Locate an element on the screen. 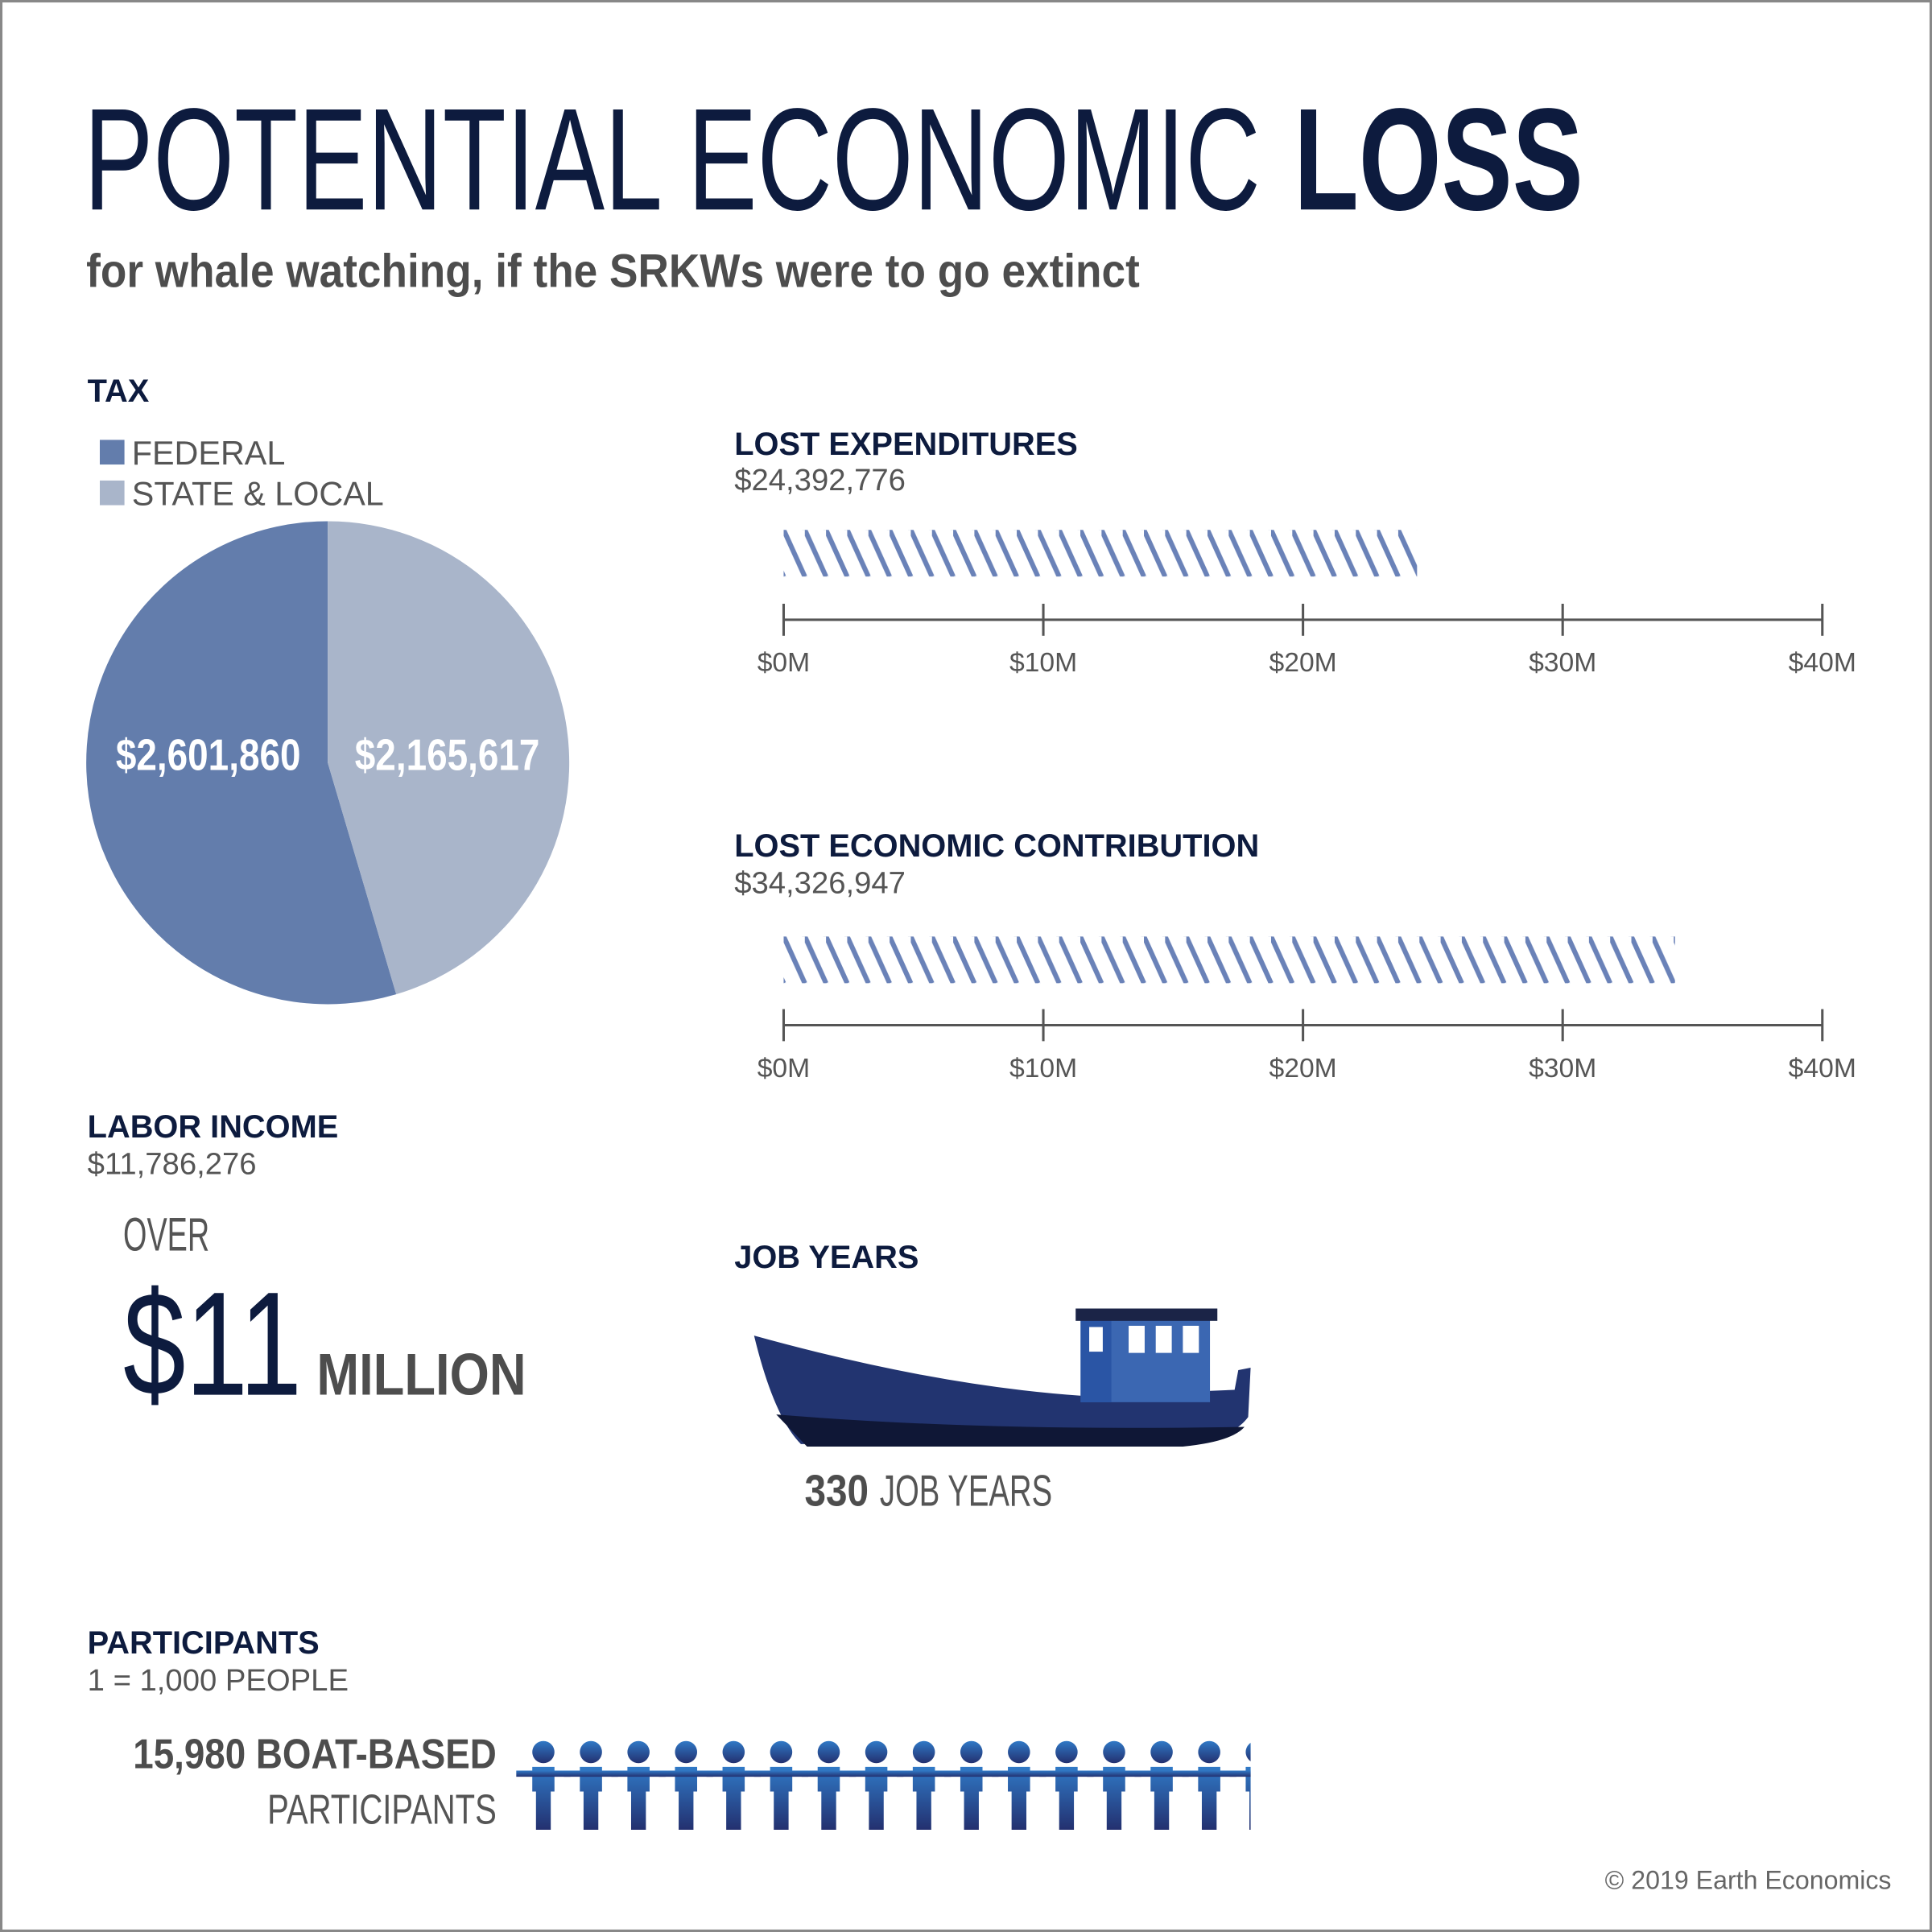  labor-title: LABOR INCOME is located at coordinates (213, 1127).